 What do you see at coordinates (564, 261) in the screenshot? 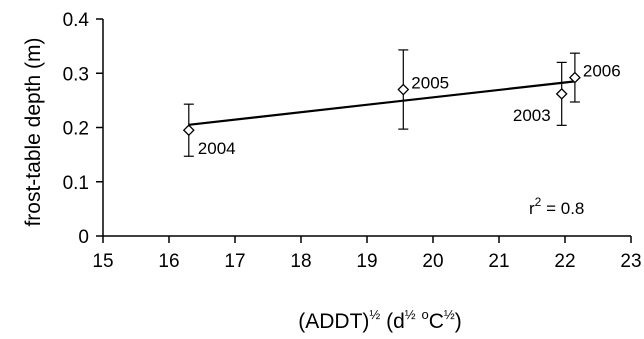
I see `x-tick-label: 22` at bounding box center [564, 261].